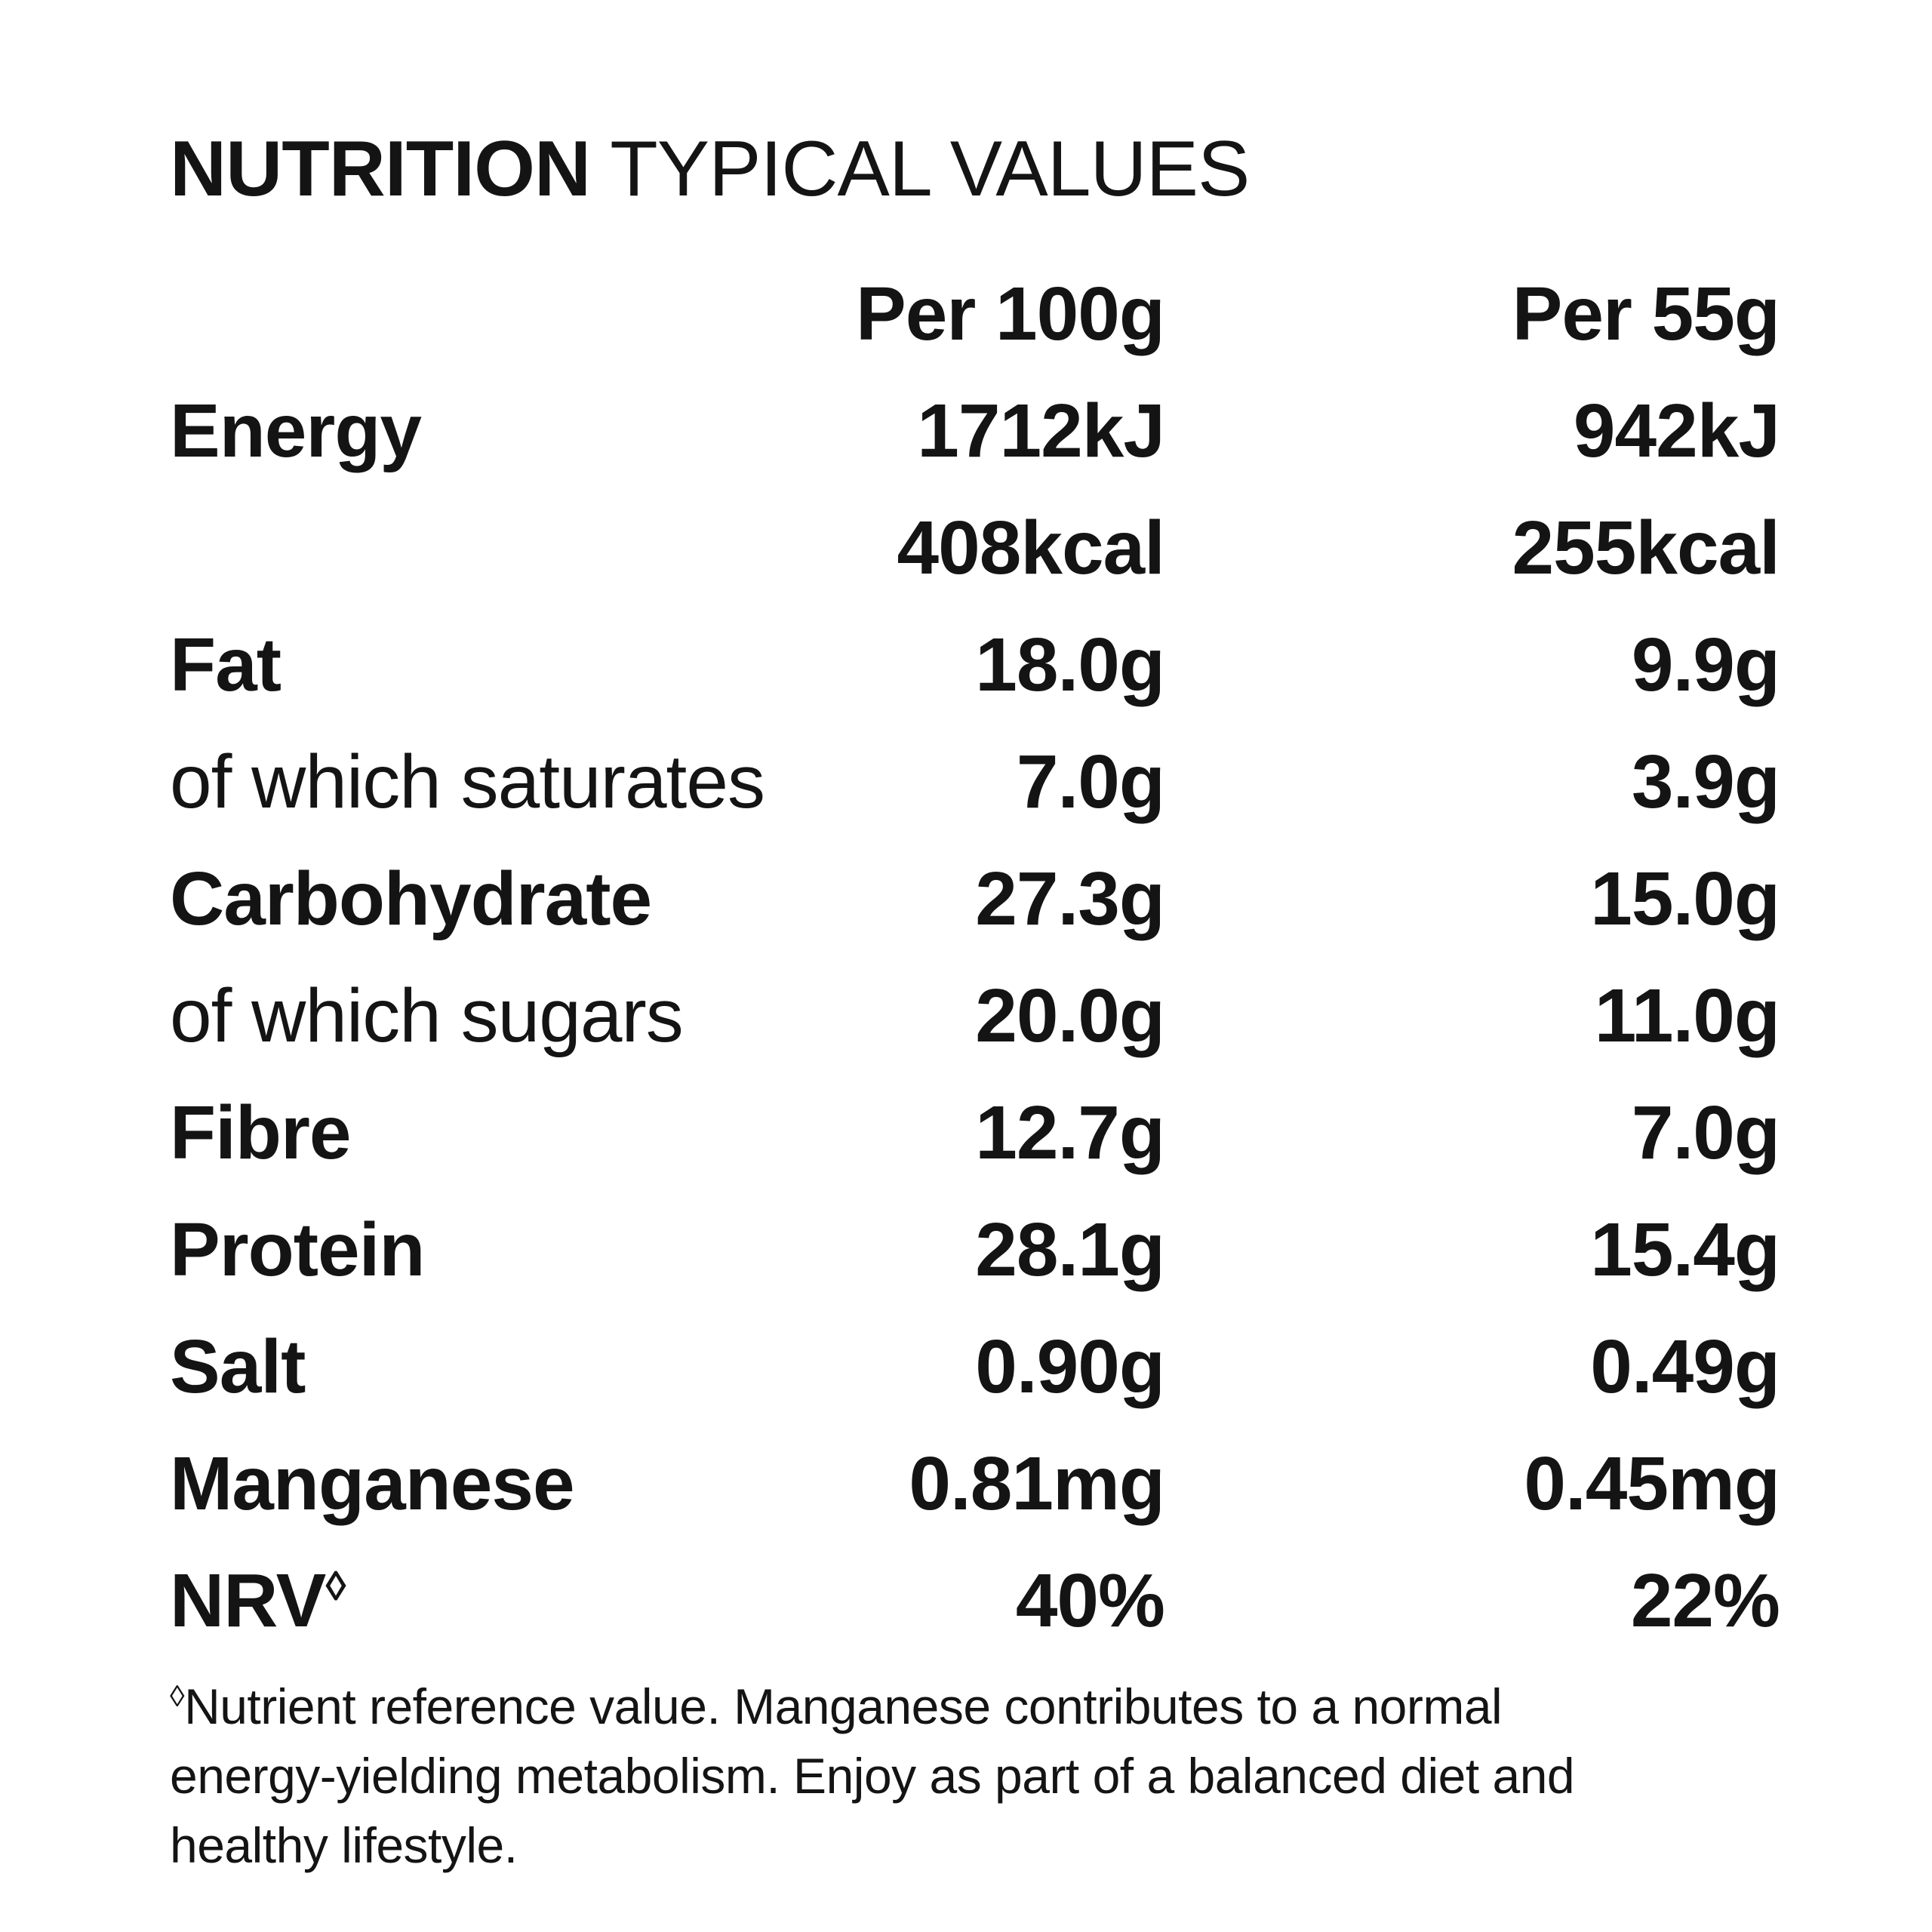  I want to click on row-label-protein: Protein, so click(297, 1250).